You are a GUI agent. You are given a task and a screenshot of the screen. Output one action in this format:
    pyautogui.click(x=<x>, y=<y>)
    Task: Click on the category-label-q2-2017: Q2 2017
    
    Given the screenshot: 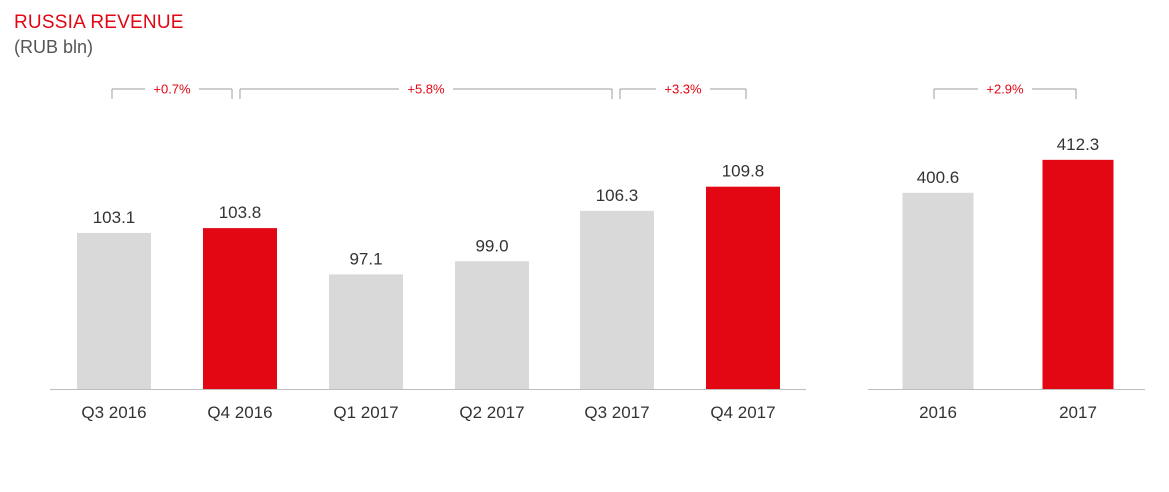 What is the action you would take?
    pyautogui.click(x=491, y=412)
    